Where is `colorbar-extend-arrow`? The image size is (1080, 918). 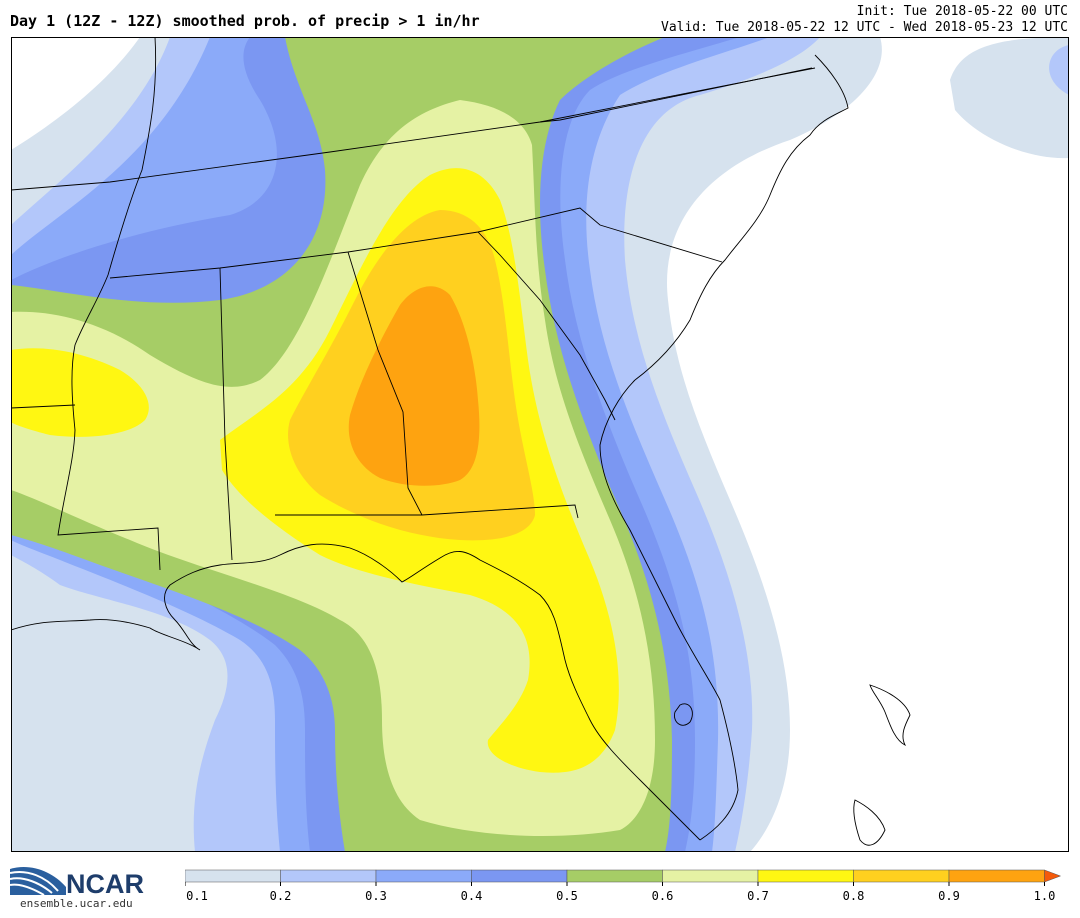 colorbar-extend-arrow is located at coordinates (1053, 876).